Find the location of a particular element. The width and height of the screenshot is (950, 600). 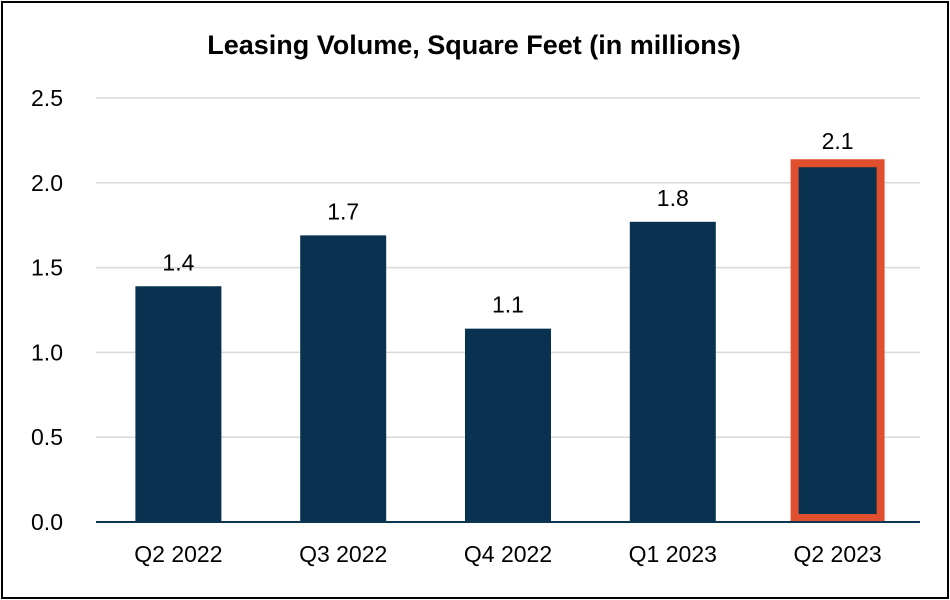

y-tick-label: 2.5 is located at coordinates (47, 98).